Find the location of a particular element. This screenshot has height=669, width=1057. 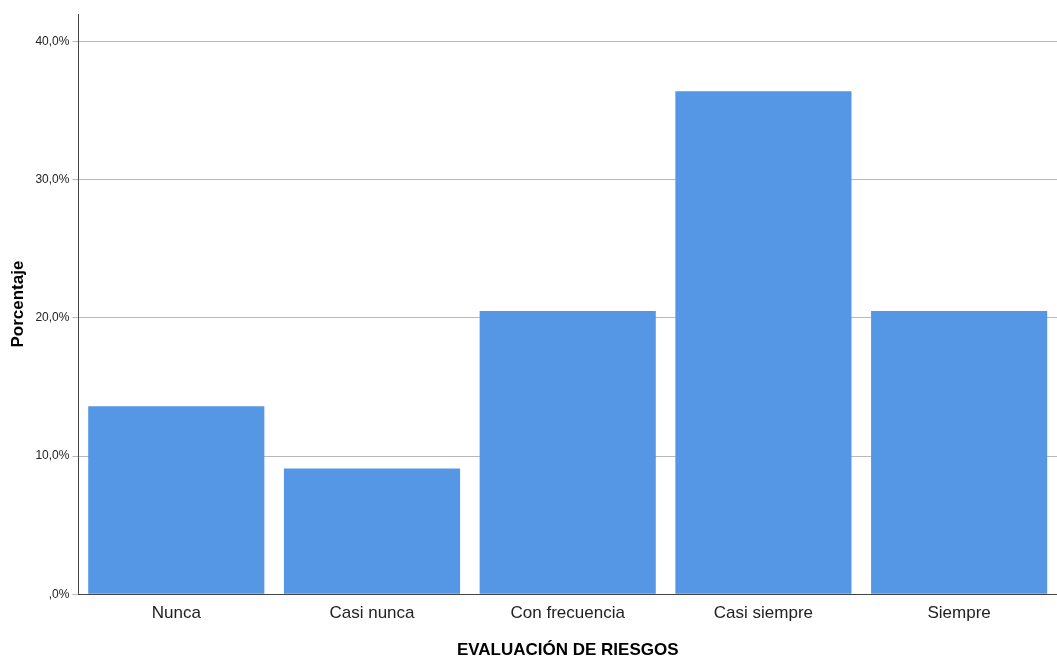

y-tick-label: 20,0% is located at coordinates (52, 317).